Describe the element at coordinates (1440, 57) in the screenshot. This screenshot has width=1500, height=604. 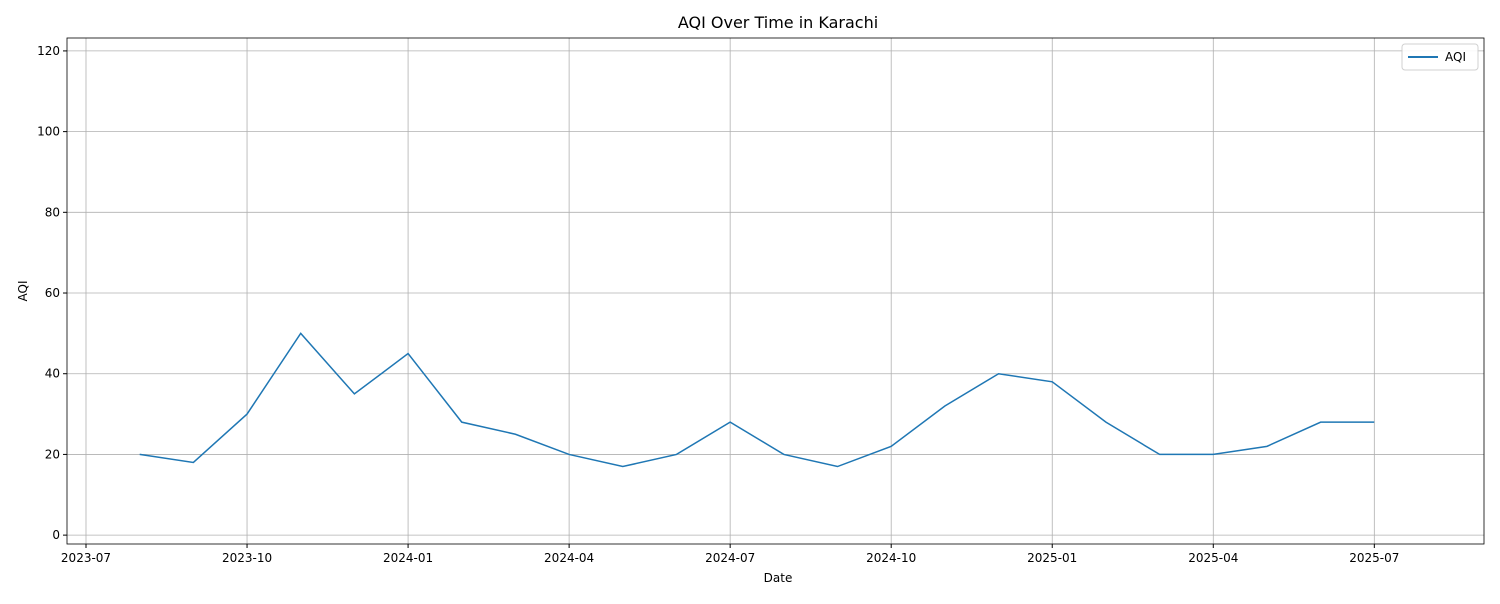
I see `legend-box` at that location.